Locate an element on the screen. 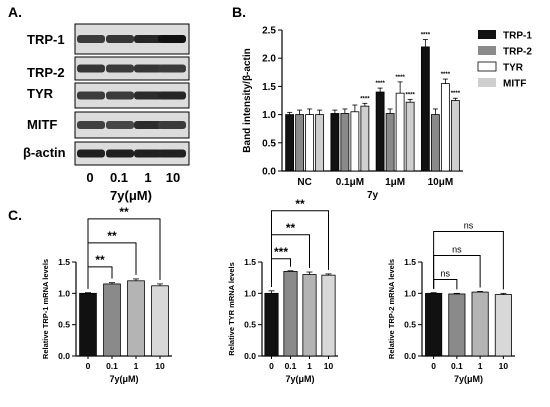 The width and height of the screenshot is (550, 407). y-tick-label: 2.5 is located at coordinates (269, 31).